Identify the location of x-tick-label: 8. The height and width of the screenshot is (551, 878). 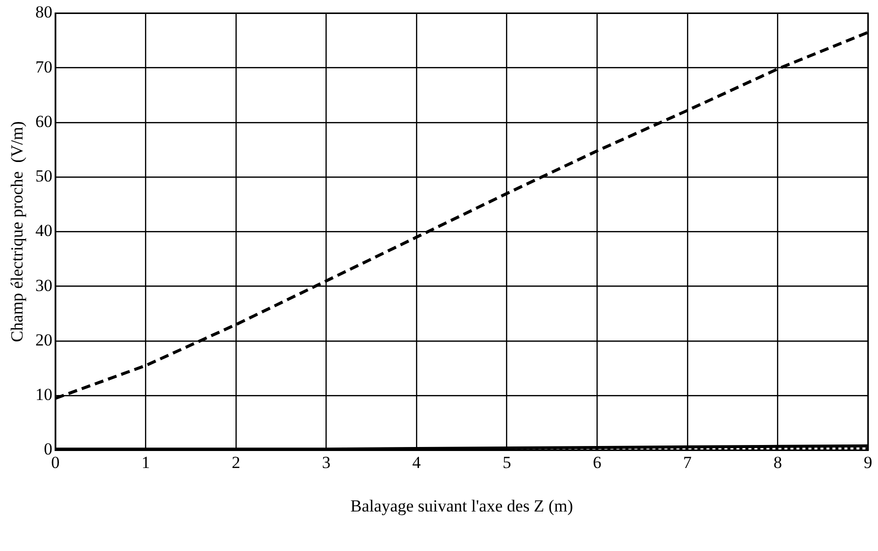
(777, 462).